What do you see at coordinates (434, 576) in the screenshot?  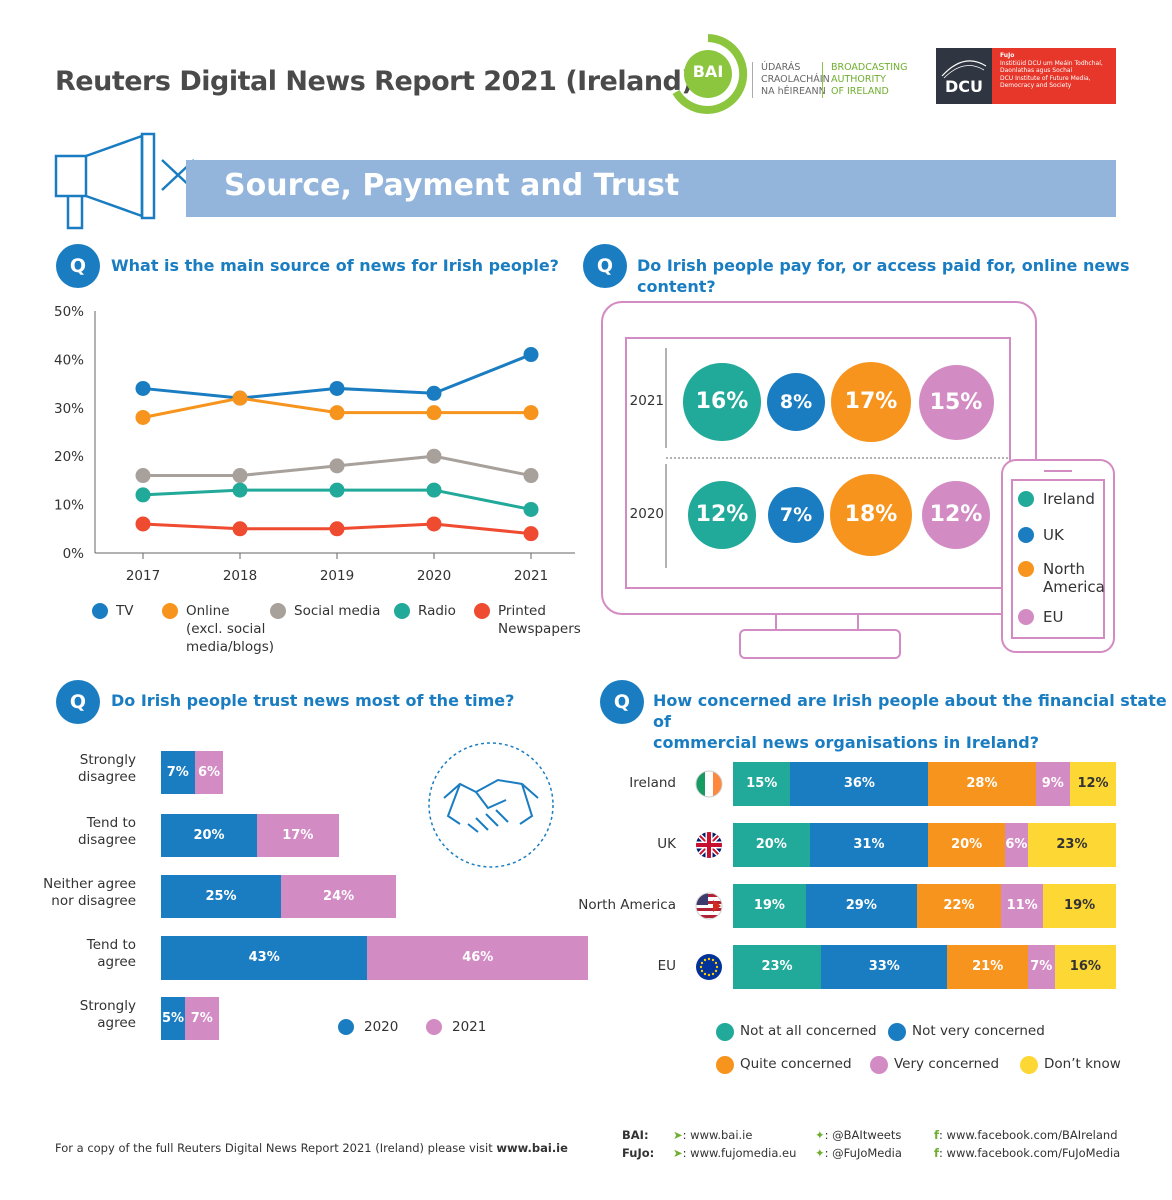 I see `x-tick-label: 2020` at bounding box center [434, 576].